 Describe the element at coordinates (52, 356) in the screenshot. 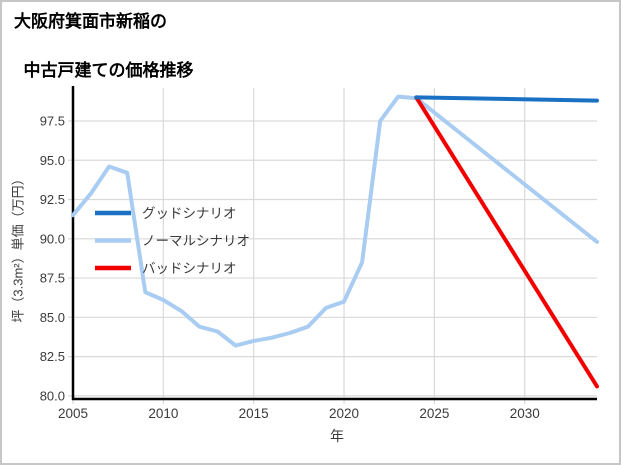

I see `y-tick-label: 82.5` at that location.